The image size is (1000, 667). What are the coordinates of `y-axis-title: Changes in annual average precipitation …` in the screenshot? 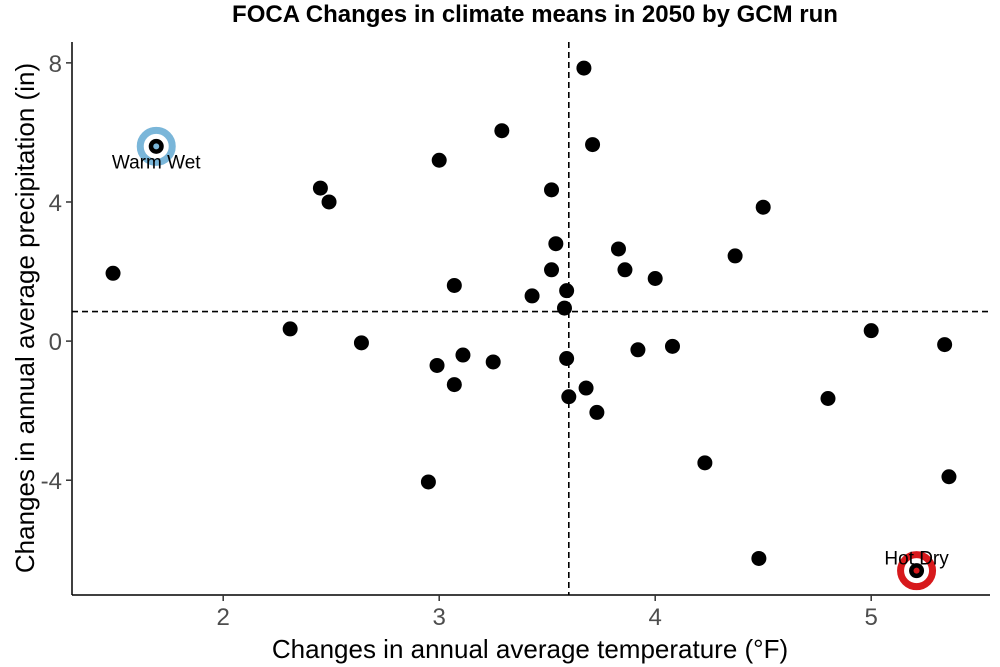 It's located at (25, 318).